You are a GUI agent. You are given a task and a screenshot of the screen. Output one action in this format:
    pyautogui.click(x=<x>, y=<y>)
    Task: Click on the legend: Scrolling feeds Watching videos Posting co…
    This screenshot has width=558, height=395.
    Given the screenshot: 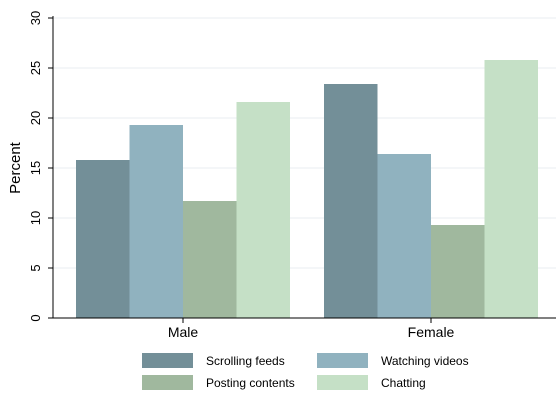 What is the action you would take?
    pyautogui.click(x=305, y=371)
    